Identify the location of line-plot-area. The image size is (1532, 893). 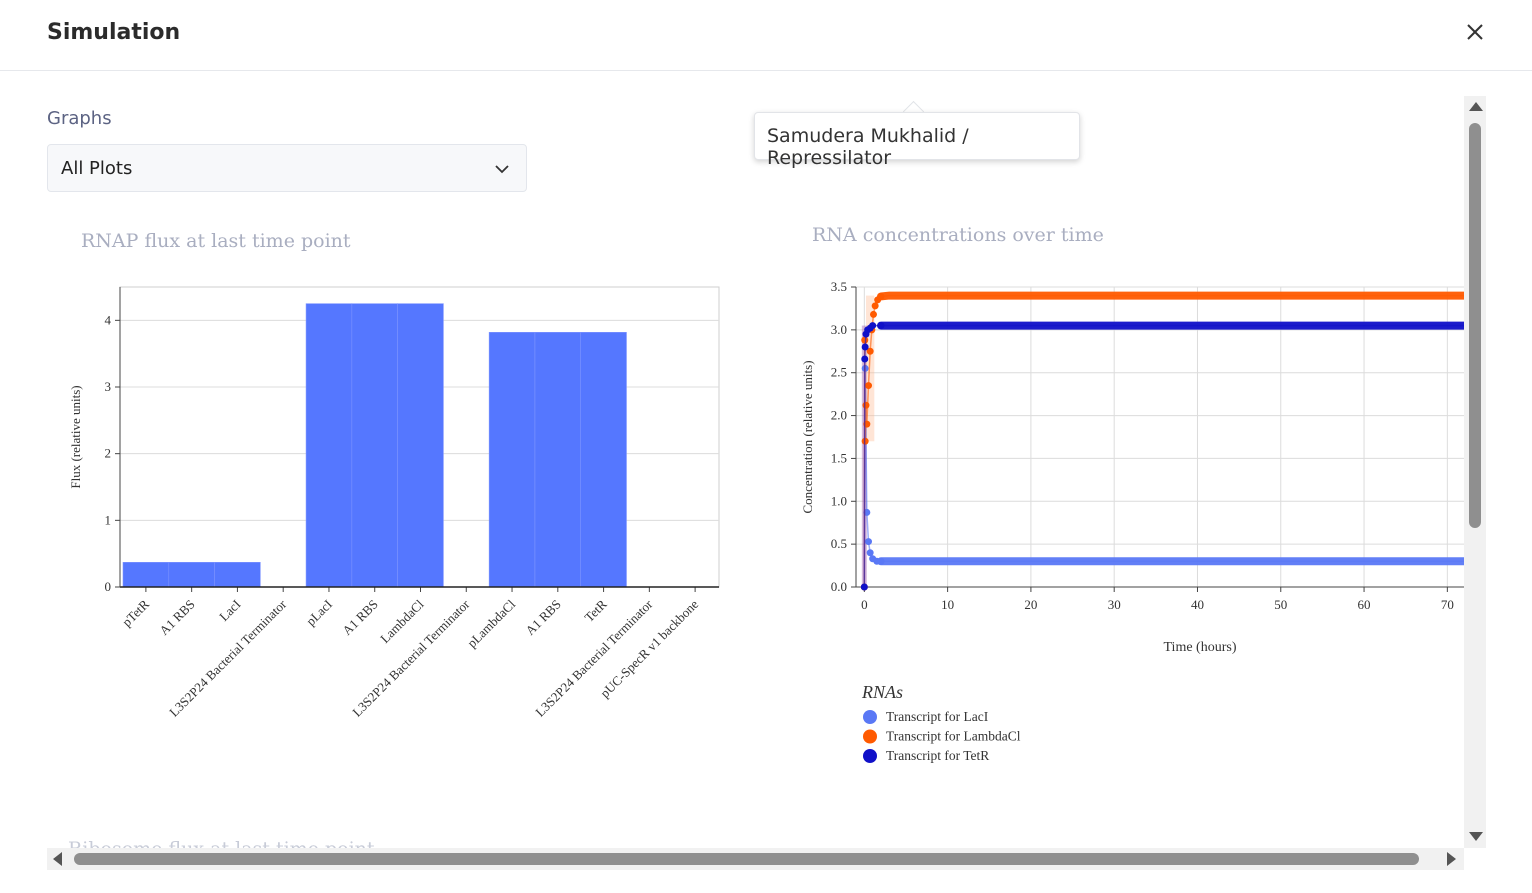
(1159, 437).